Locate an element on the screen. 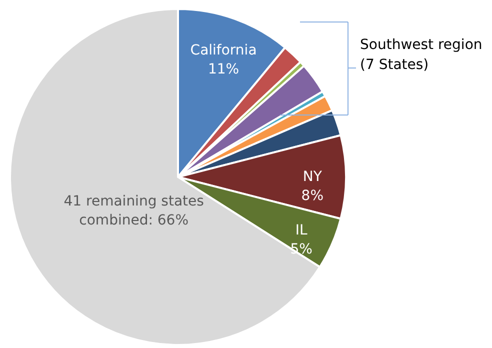 This screenshot has height=348, width=492. slice-label: California is located at coordinates (223, 50).